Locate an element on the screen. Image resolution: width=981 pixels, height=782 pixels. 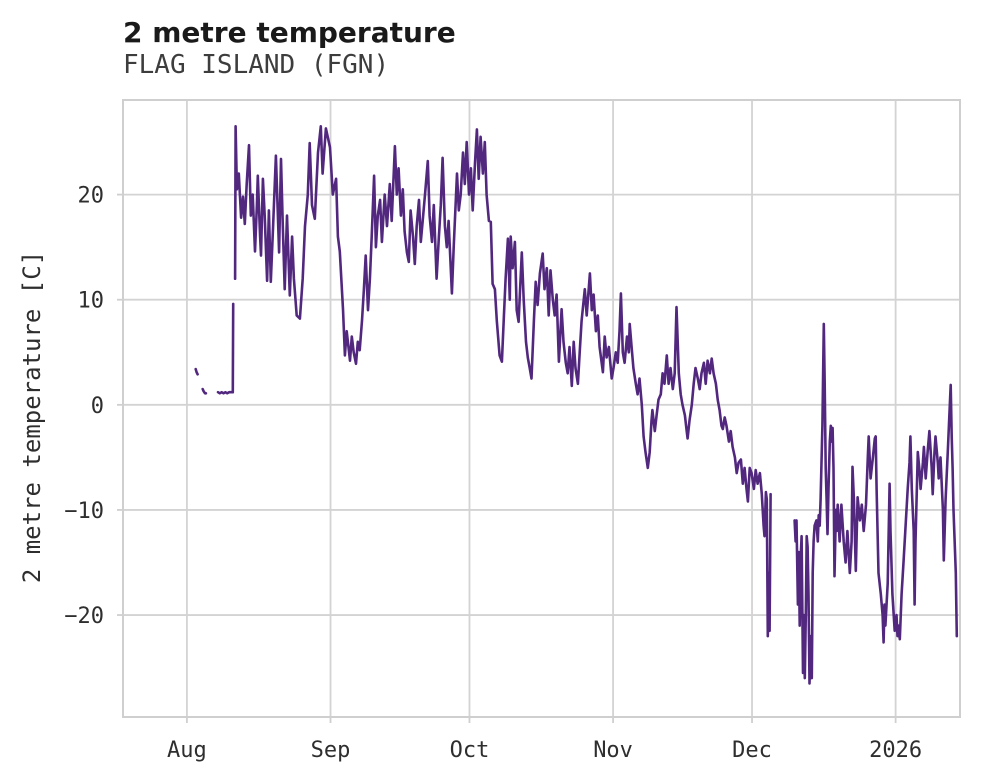
x-tick-label: Dec is located at coordinates (752, 750).